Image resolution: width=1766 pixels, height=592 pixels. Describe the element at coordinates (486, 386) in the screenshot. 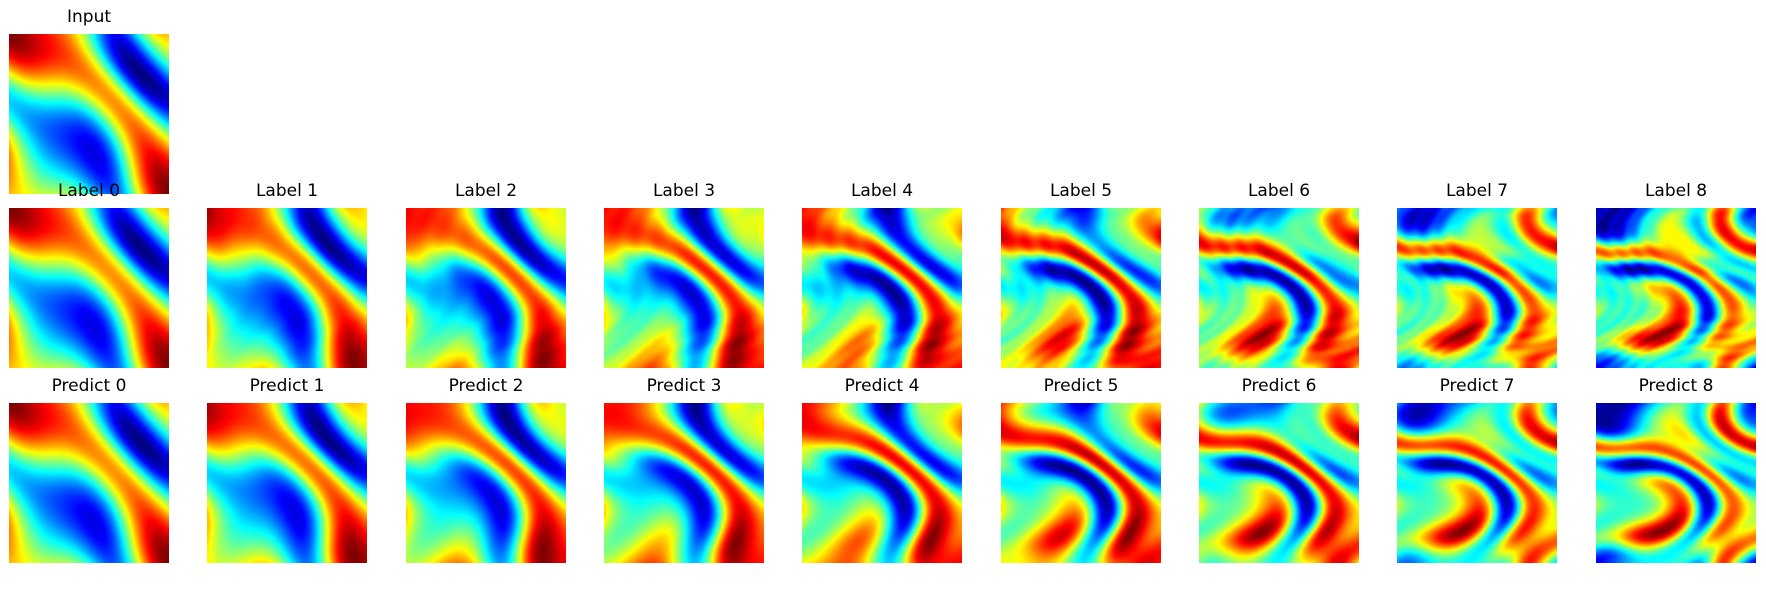

I see `predict-title: Predict 2` at that location.